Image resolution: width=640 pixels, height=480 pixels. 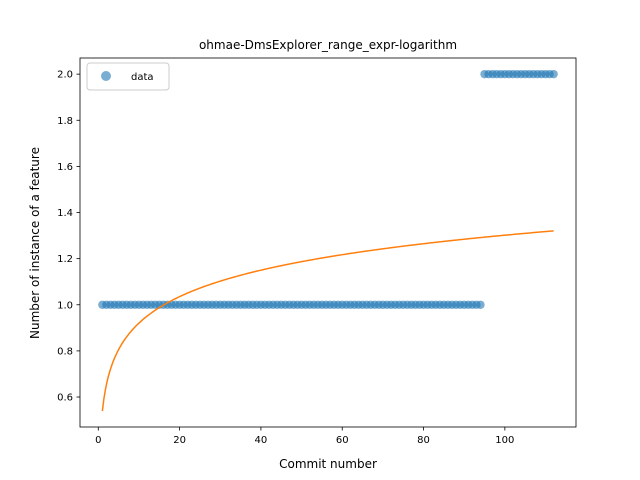 I want to click on legend: data, so click(x=128, y=76).